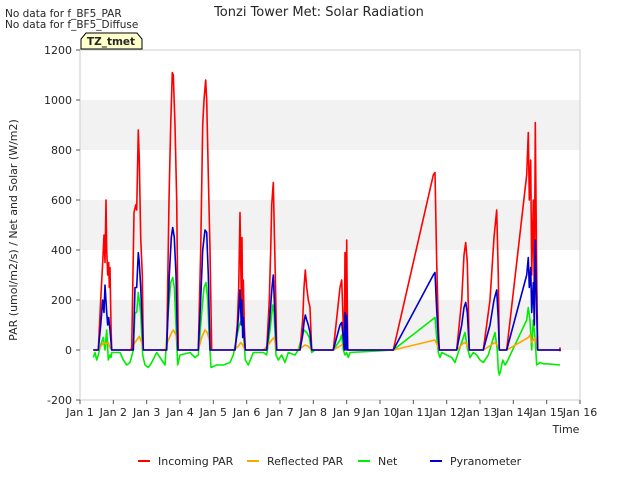 The image size is (640, 480). I want to click on chart-title: Tonzi Tower Met: Solar Radiation, so click(318, 12).